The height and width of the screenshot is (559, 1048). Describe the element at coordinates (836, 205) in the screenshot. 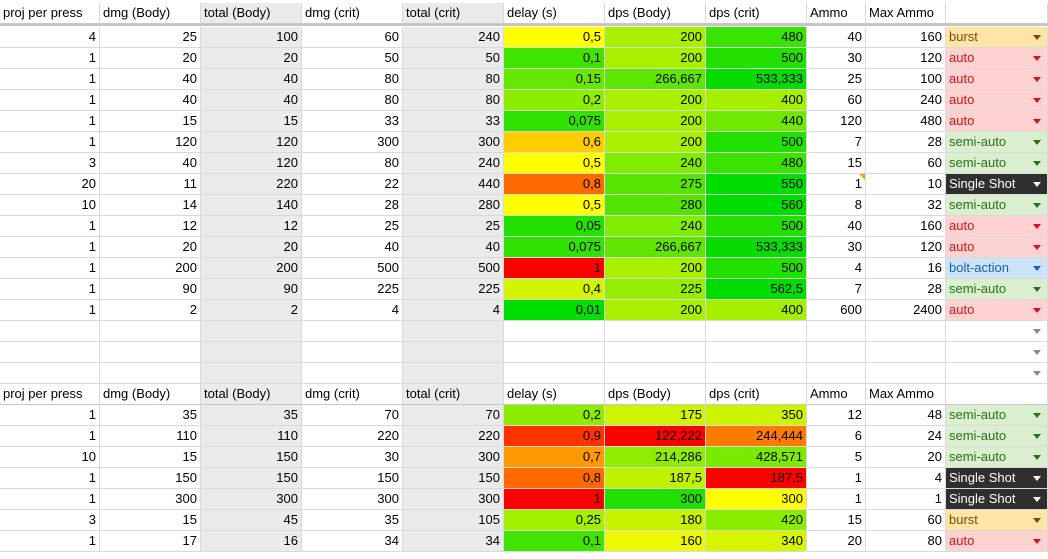

I see `table1-cell: 8` at that location.